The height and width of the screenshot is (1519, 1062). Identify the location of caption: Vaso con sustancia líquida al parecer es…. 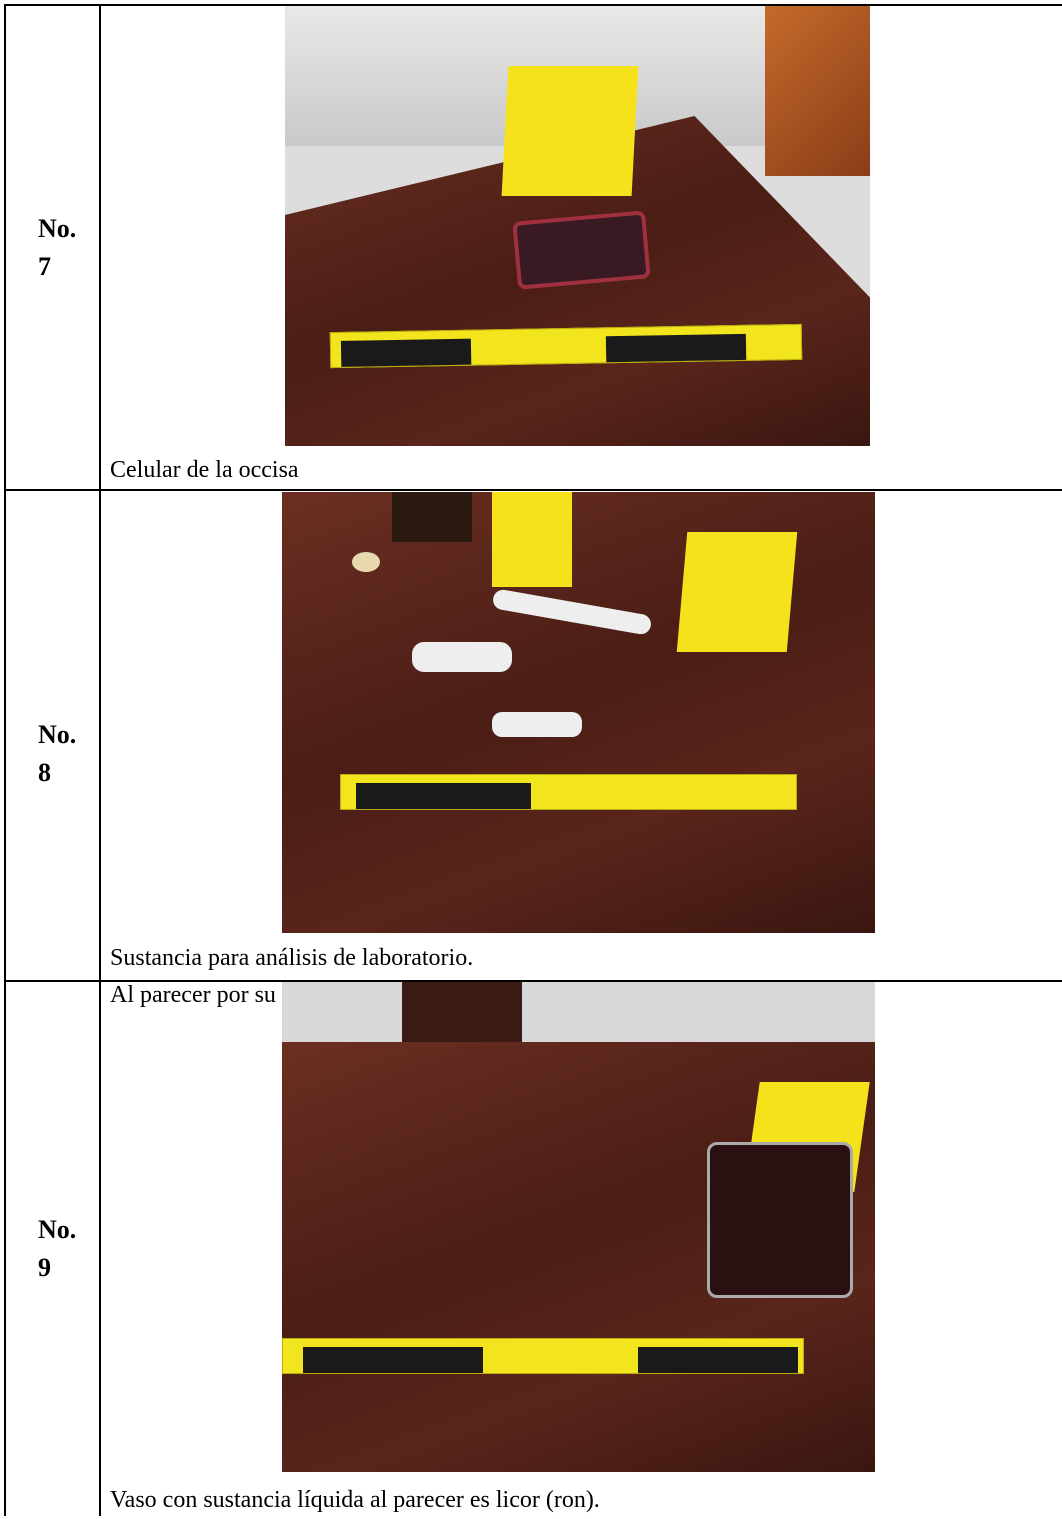
(355, 1500).